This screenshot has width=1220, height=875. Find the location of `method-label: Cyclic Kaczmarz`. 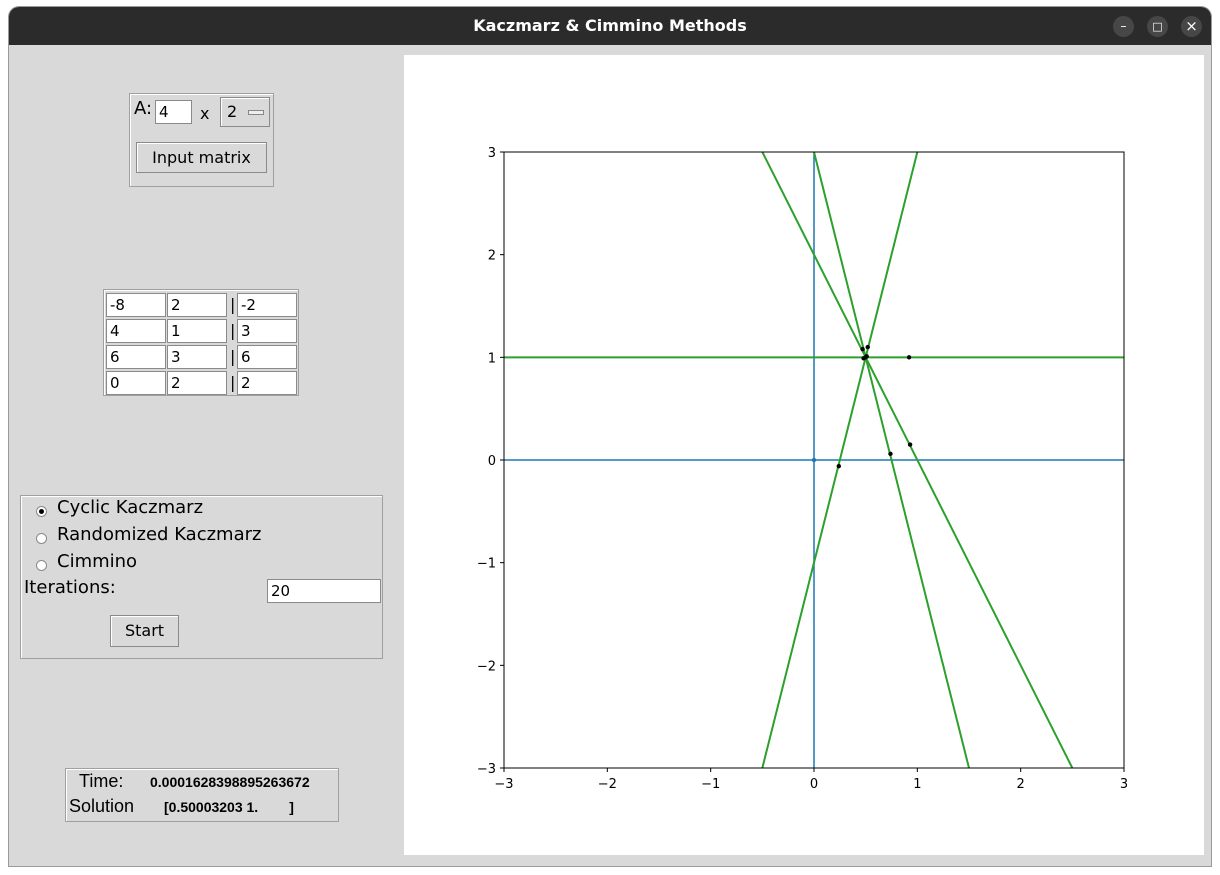

method-label: Cyclic Kaczmarz is located at coordinates (130, 507).